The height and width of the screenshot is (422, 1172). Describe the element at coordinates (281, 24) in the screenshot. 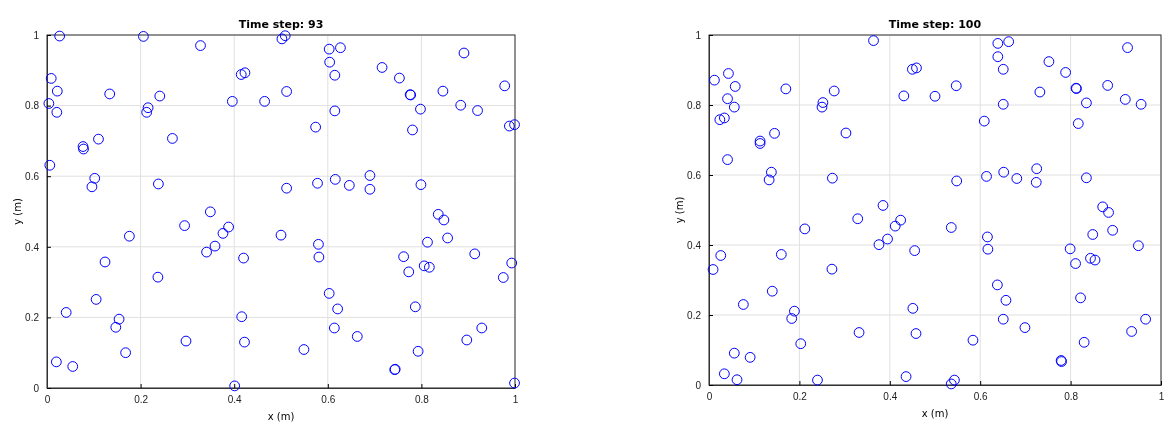

I see `chart-title: Time step: 93` at that location.